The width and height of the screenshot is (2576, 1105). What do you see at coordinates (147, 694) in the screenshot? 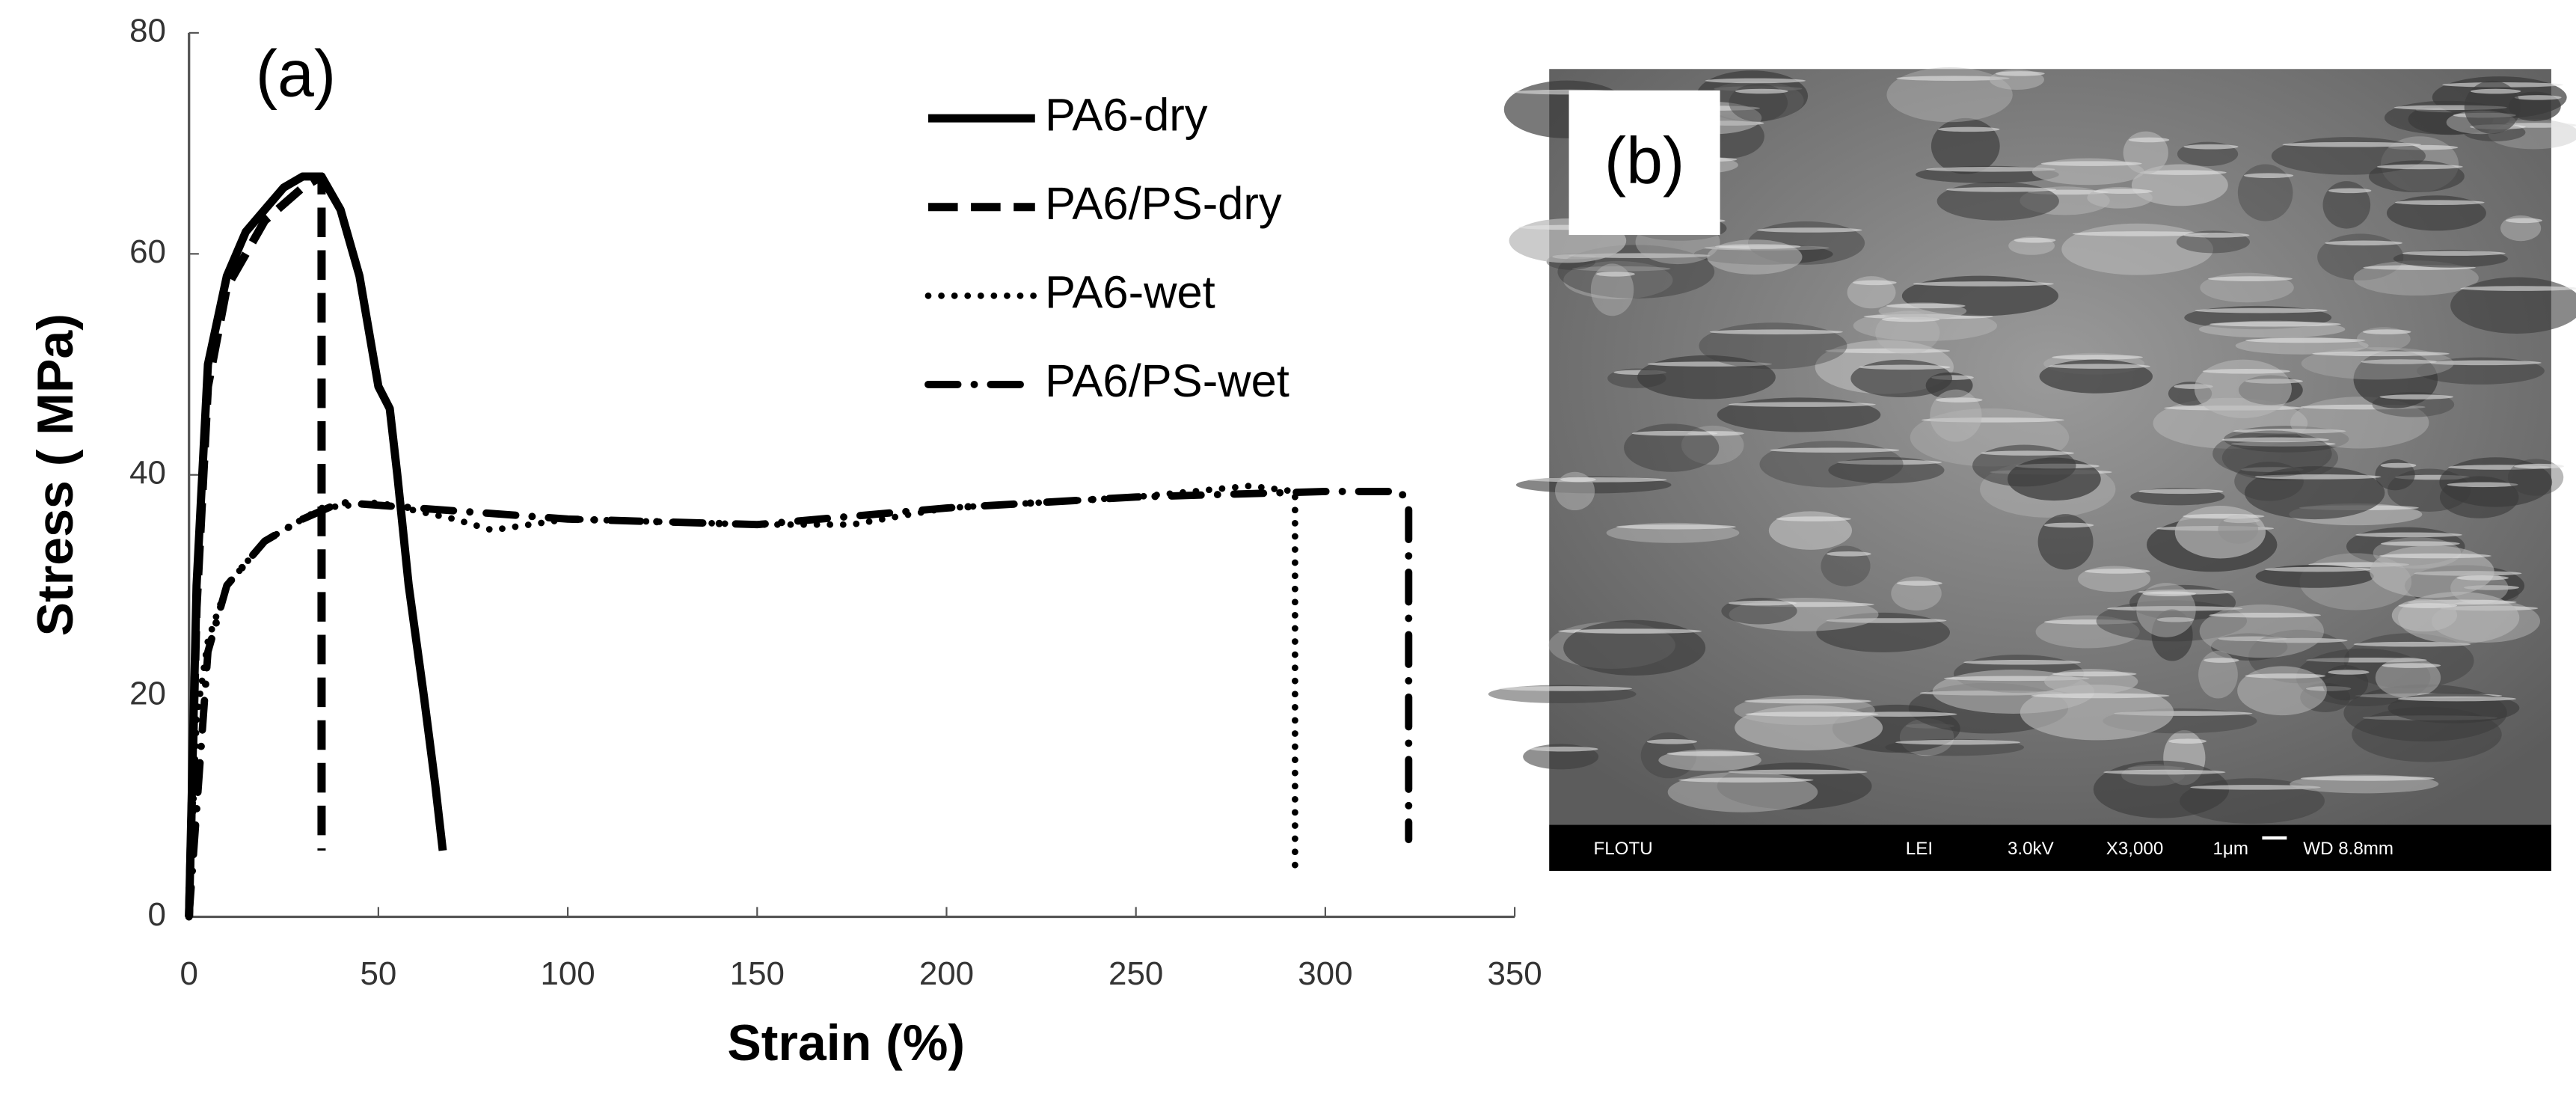
I see `y-tick-label: 20` at bounding box center [147, 694].